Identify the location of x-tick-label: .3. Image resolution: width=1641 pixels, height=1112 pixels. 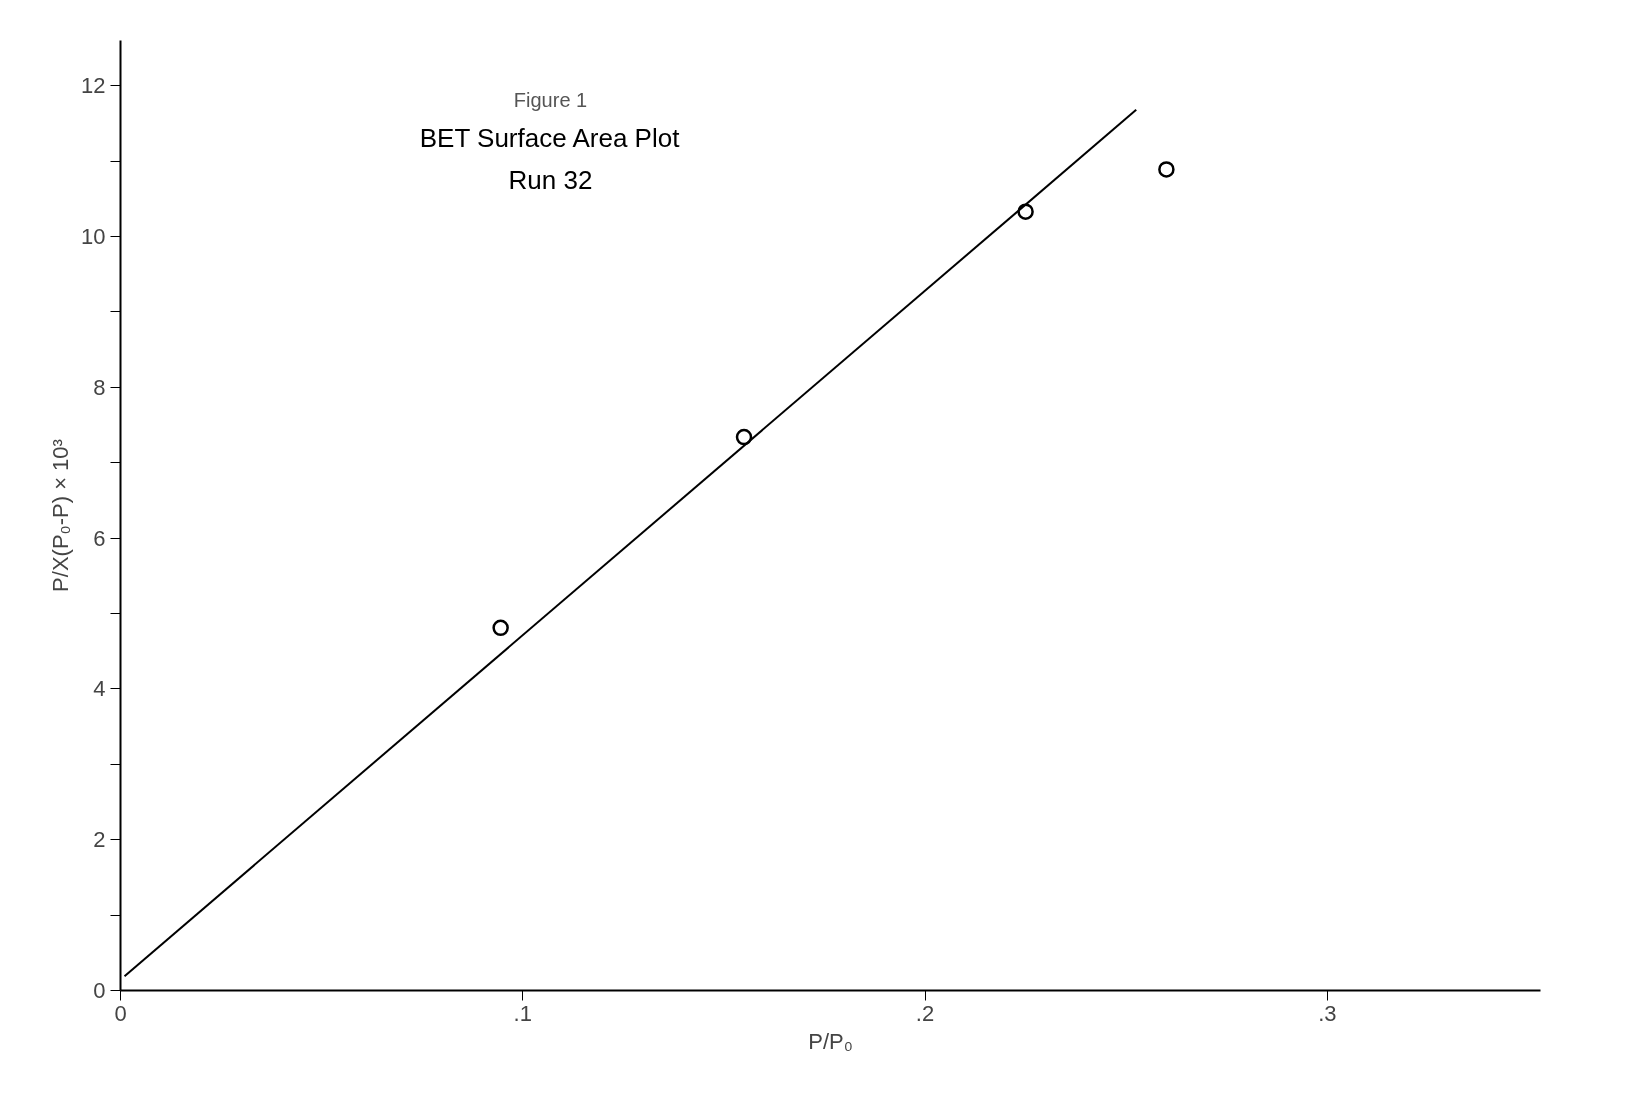
(1327, 1013).